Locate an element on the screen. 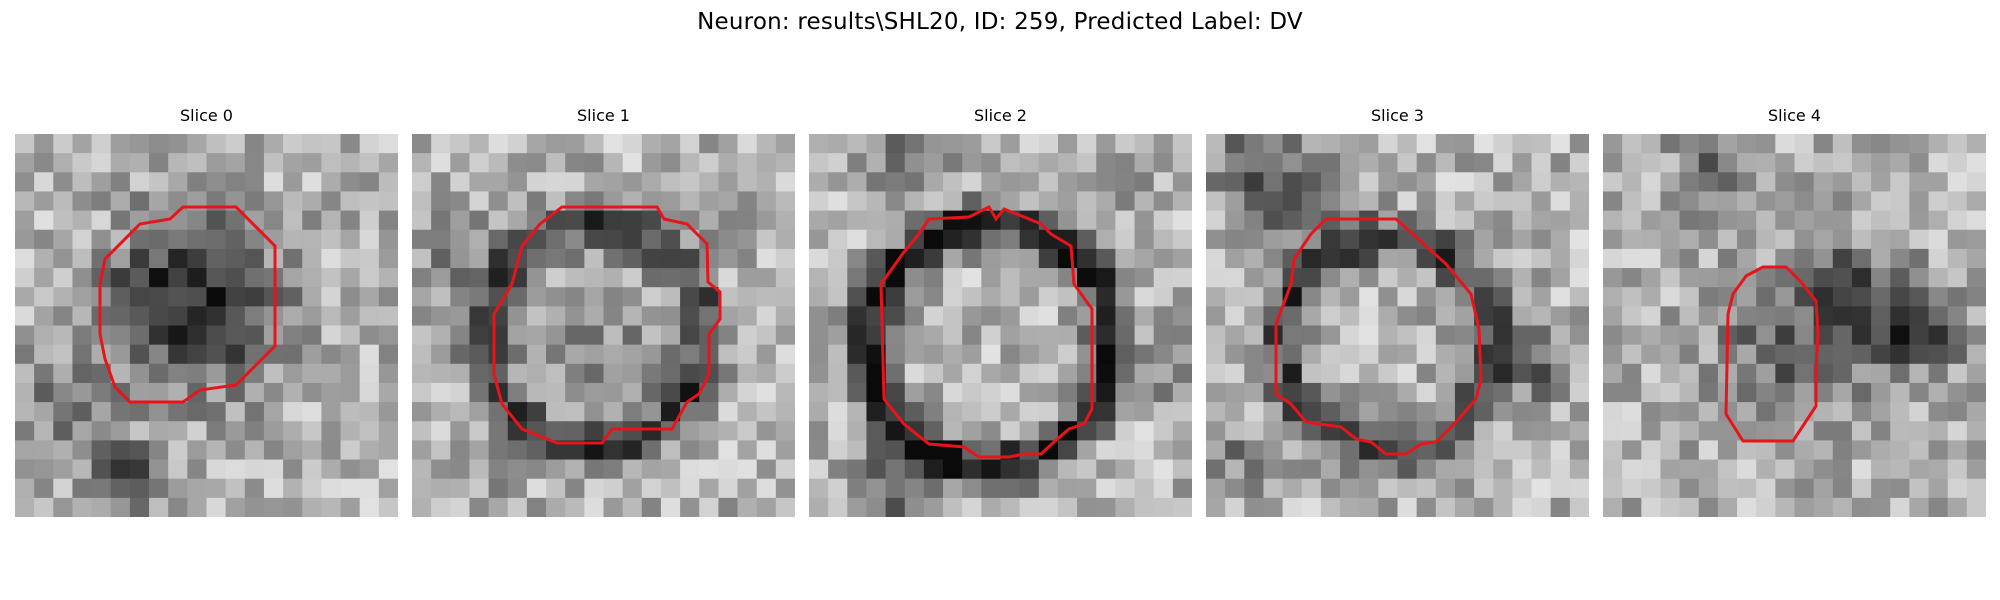  slice-title: Slice 4 is located at coordinates (1794, 115).